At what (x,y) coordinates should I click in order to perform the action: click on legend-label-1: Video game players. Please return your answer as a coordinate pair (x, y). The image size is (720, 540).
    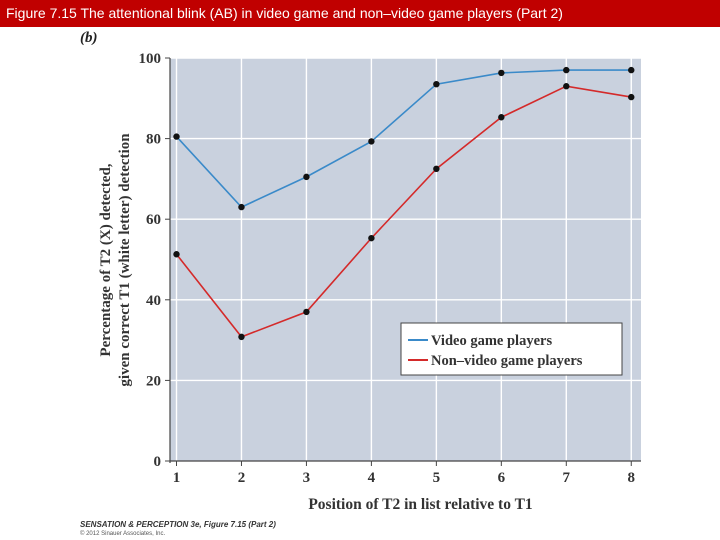
    Looking at the image, I should click on (491, 341).